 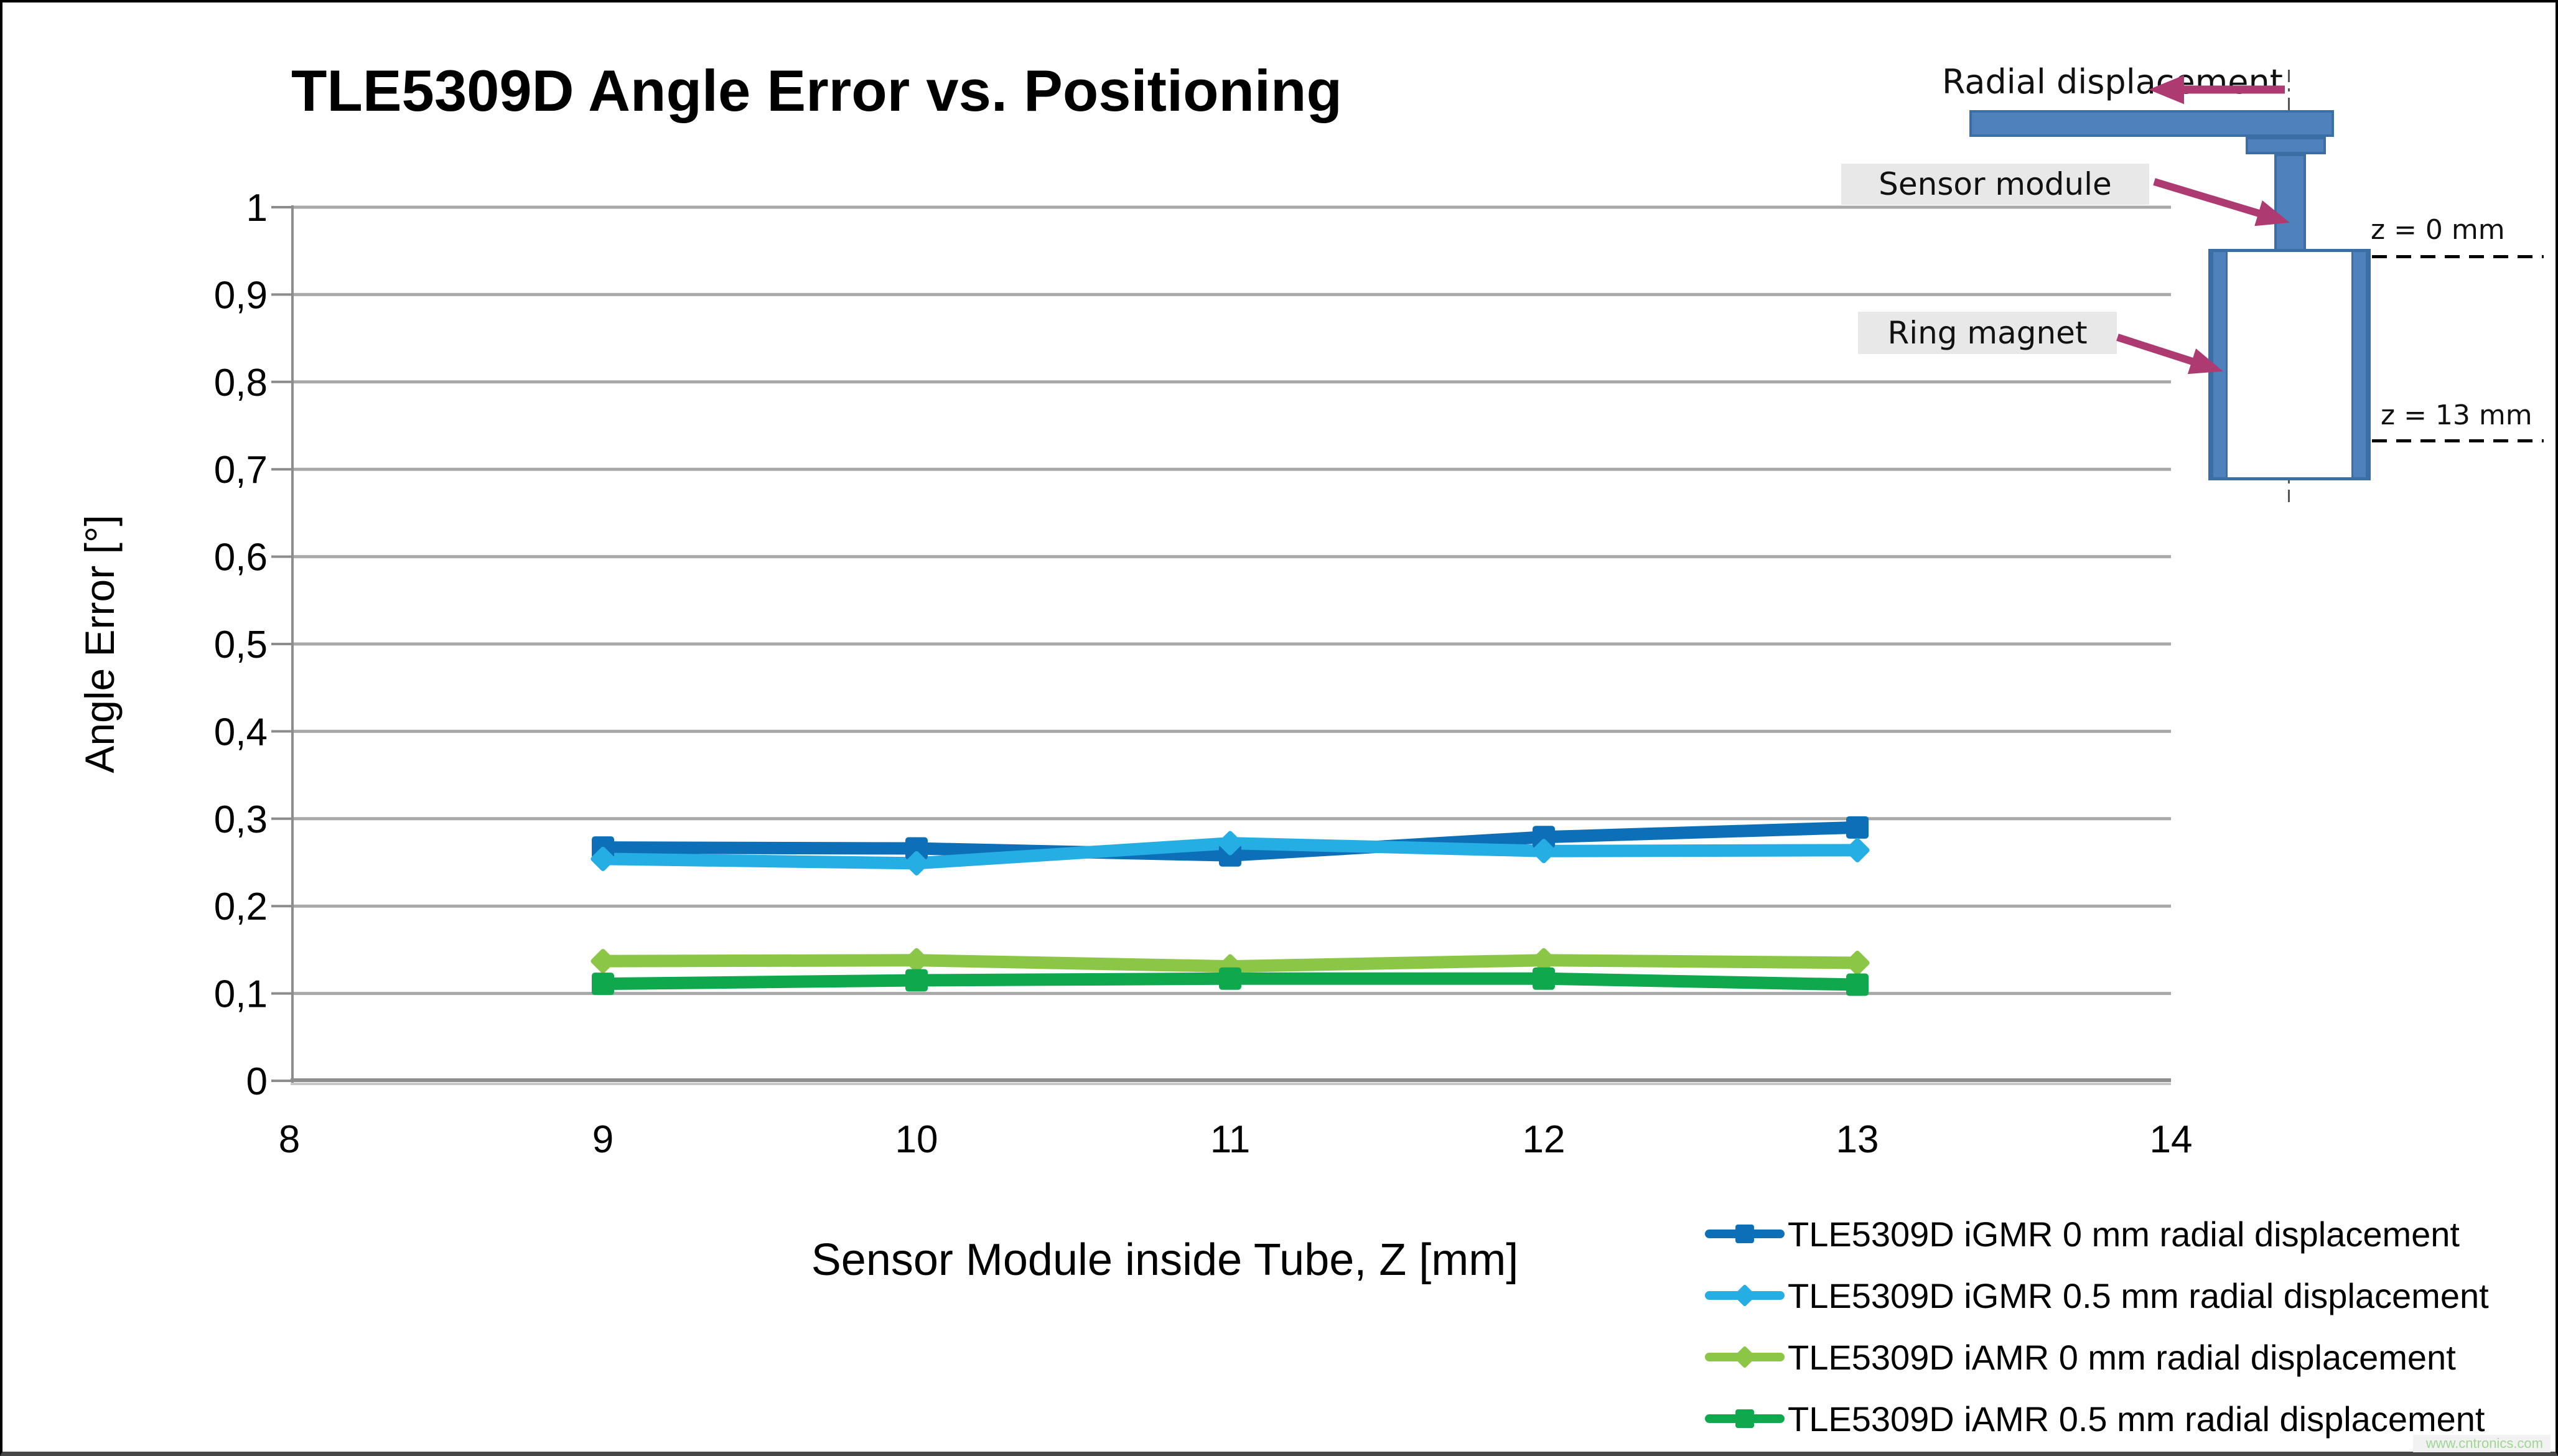 I want to click on y-tick-label: 0,3, so click(x=241, y=820).